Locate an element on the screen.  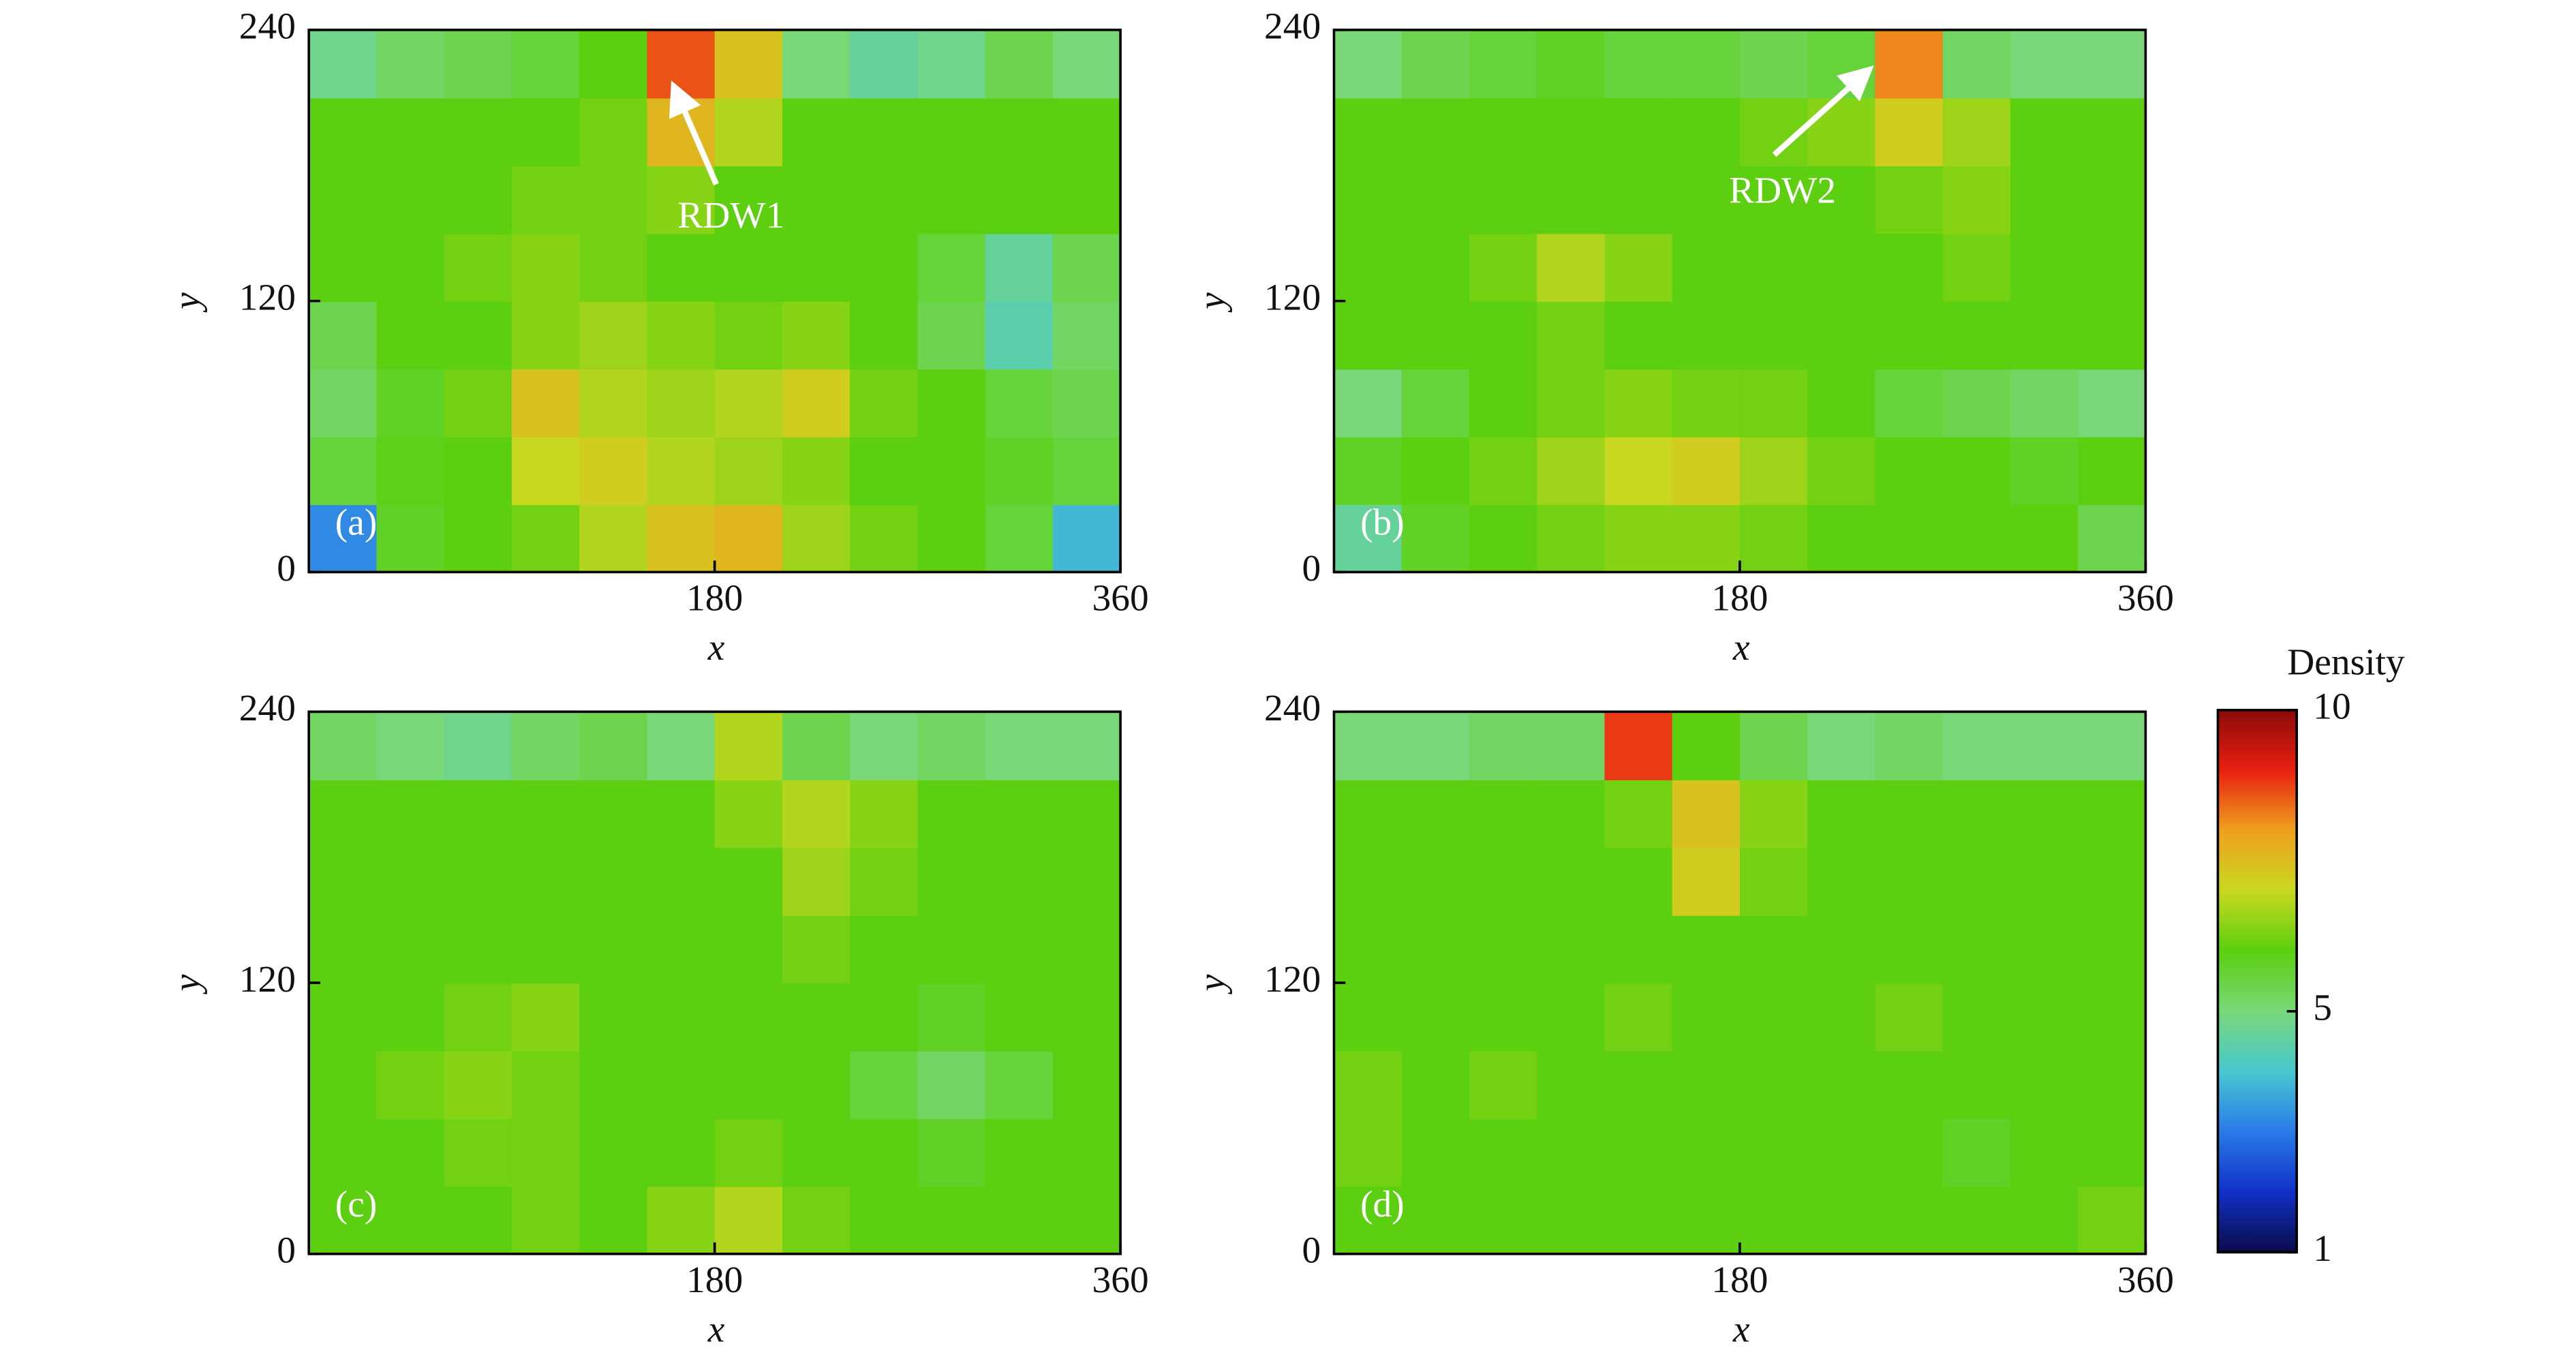
y-tick-label: 240 is located at coordinates (267, 26).